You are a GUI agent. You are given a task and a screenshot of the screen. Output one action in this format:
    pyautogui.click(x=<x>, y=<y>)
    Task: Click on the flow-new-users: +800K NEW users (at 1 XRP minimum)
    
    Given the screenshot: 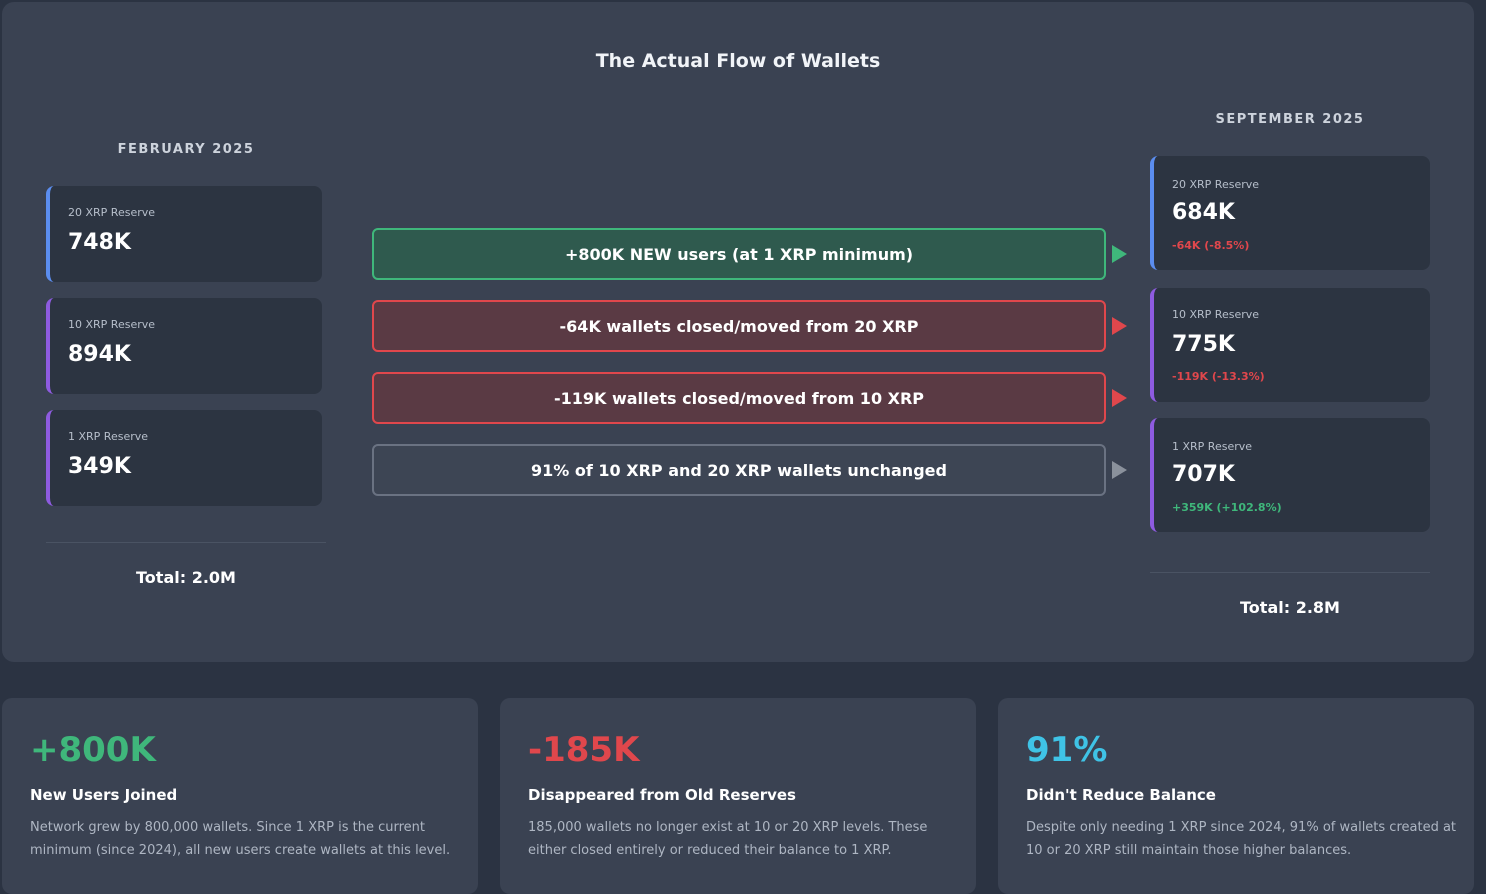 What is the action you would take?
    pyautogui.click(x=739, y=254)
    